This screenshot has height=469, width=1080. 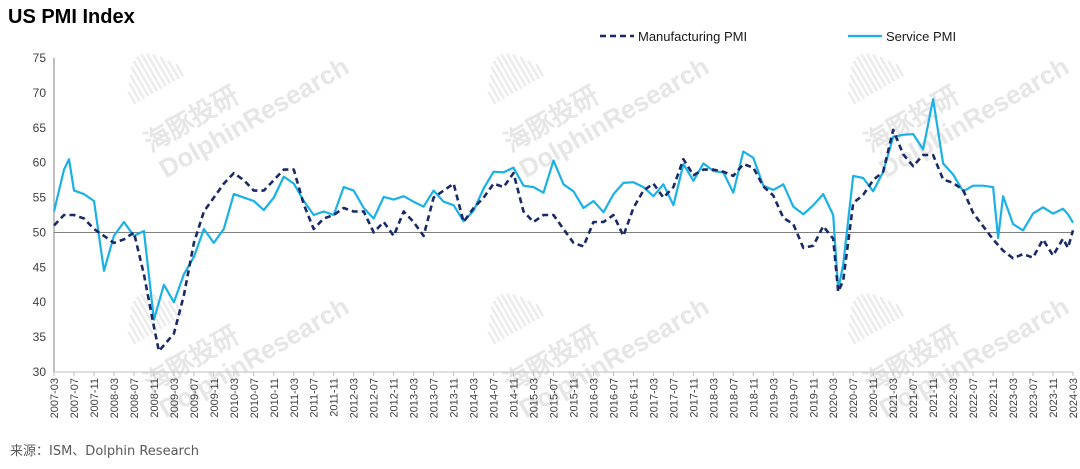 What do you see at coordinates (1054, 398) in the screenshot?
I see `x-tick-label: 2023-11` at bounding box center [1054, 398].